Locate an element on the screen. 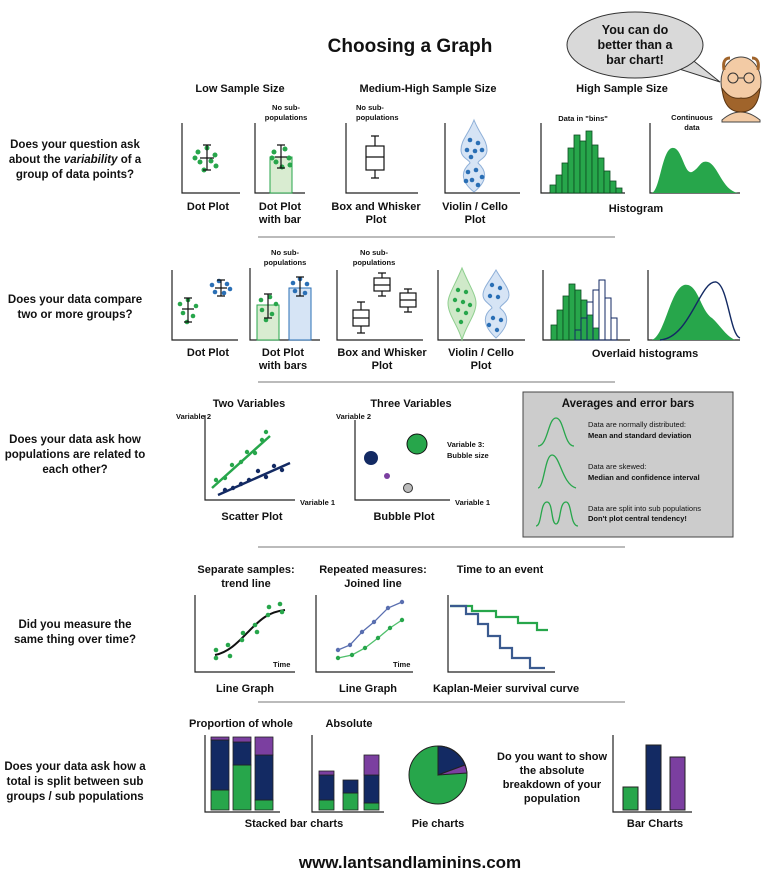 The width and height of the screenshot is (768, 883). footer: www.lantsandlaminins.com is located at coordinates (409, 862).